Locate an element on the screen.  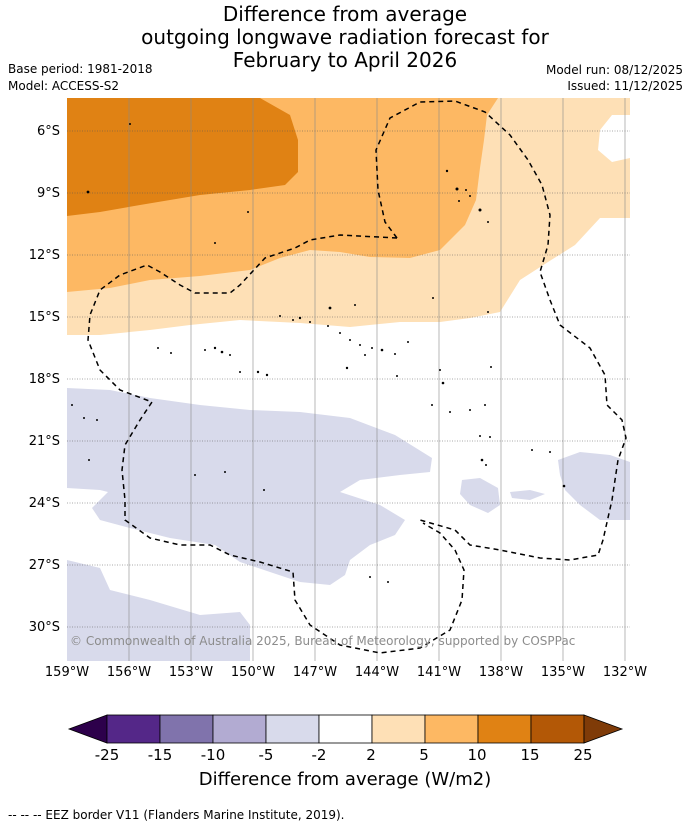
colorbar-swatch-m15_m10 is located at coordinates (186, 729).